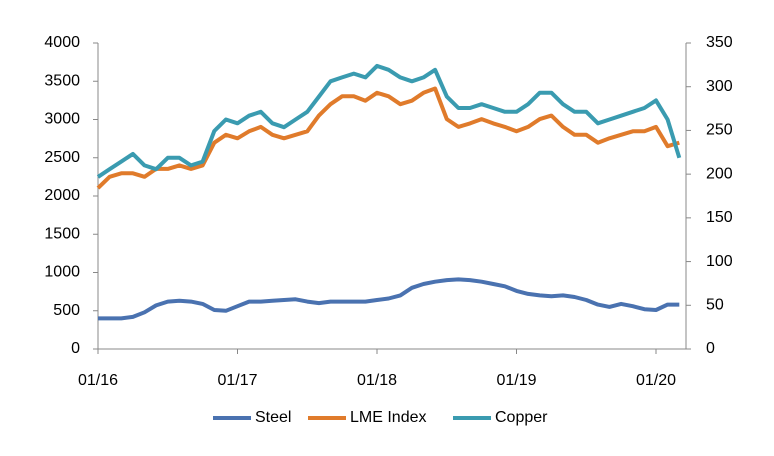  Describe the element at coordinates (62, 42) in the screenshot. I see `y-tick-label: 4000` at that location.